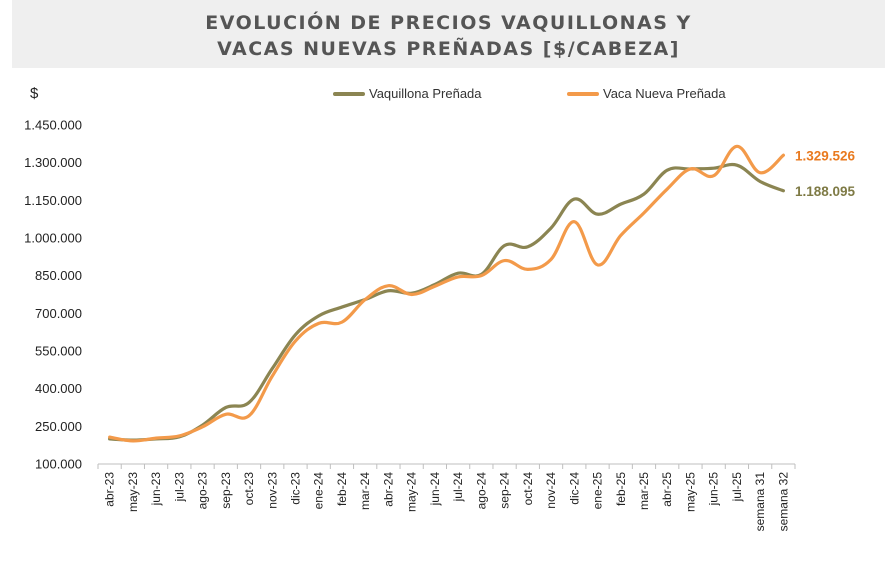  I want to click on x-tick-label: dic-23, so click(295, 488).